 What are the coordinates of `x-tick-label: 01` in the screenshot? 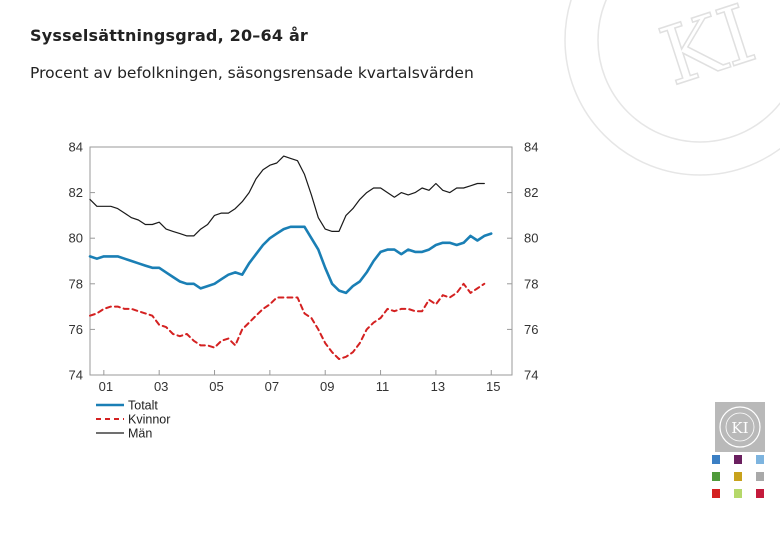 It's located at (106, 386).